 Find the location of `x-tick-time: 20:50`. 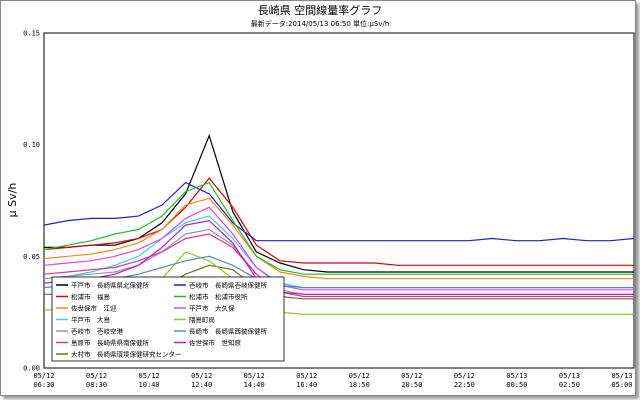

x-tick-time: 20:50 is located at coordinates (411, 385).